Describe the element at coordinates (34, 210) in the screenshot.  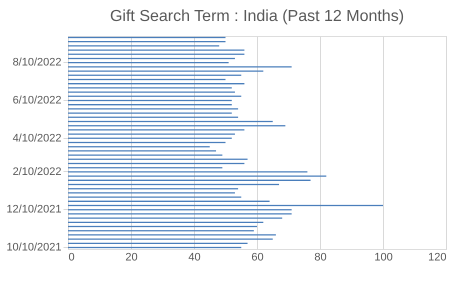
I see `y-tick-label: 12/10/2021` at that location.